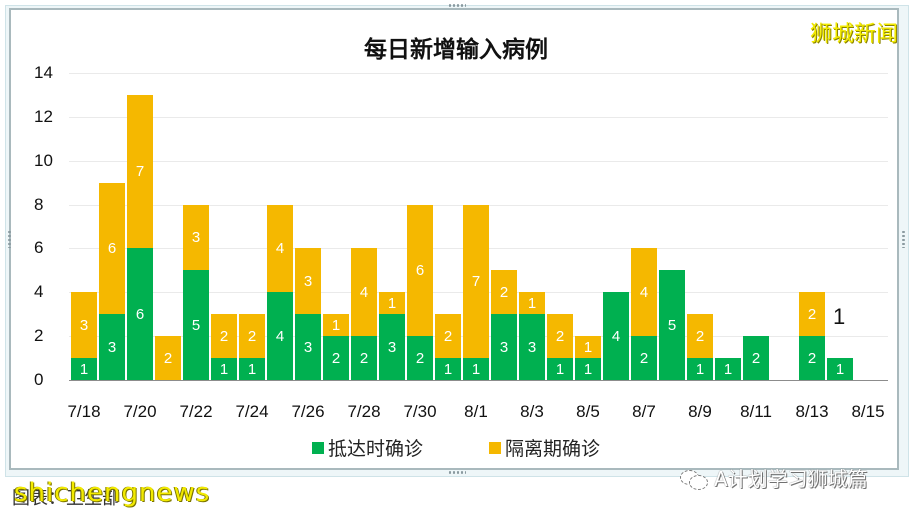  I want to click on data-annotation: 1, so click(839, 316).